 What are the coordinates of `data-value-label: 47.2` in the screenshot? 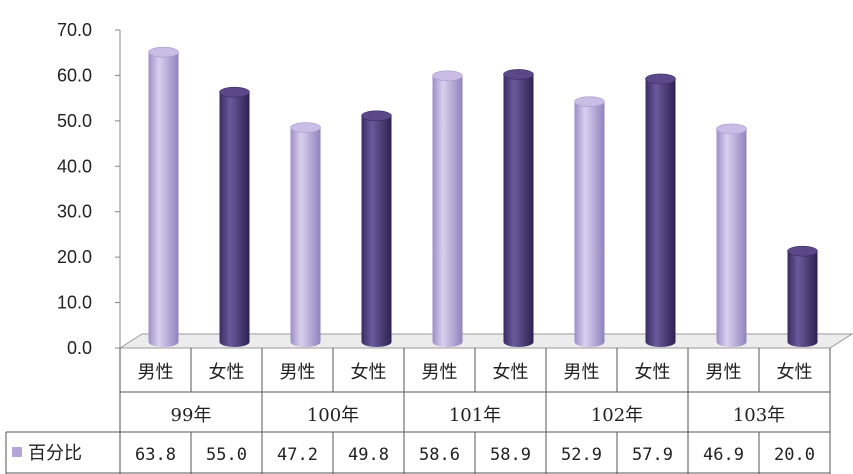 It's located at (297, 455).